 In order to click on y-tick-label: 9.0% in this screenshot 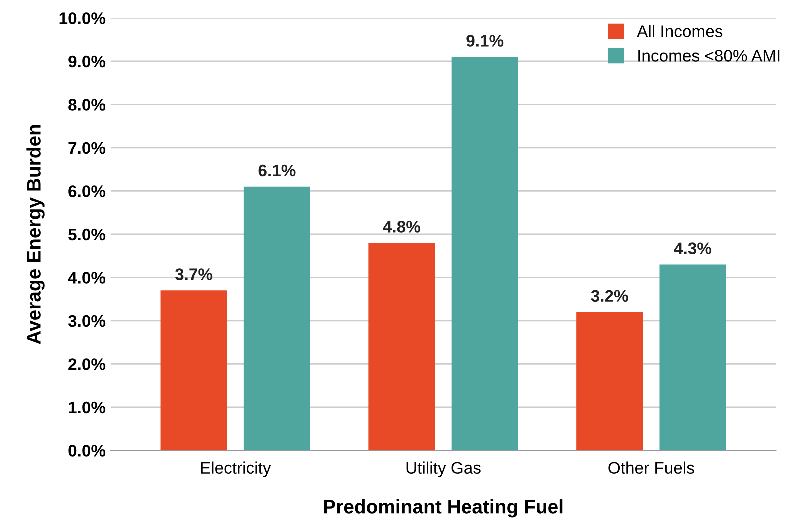, I will do `click(87, 62)`.